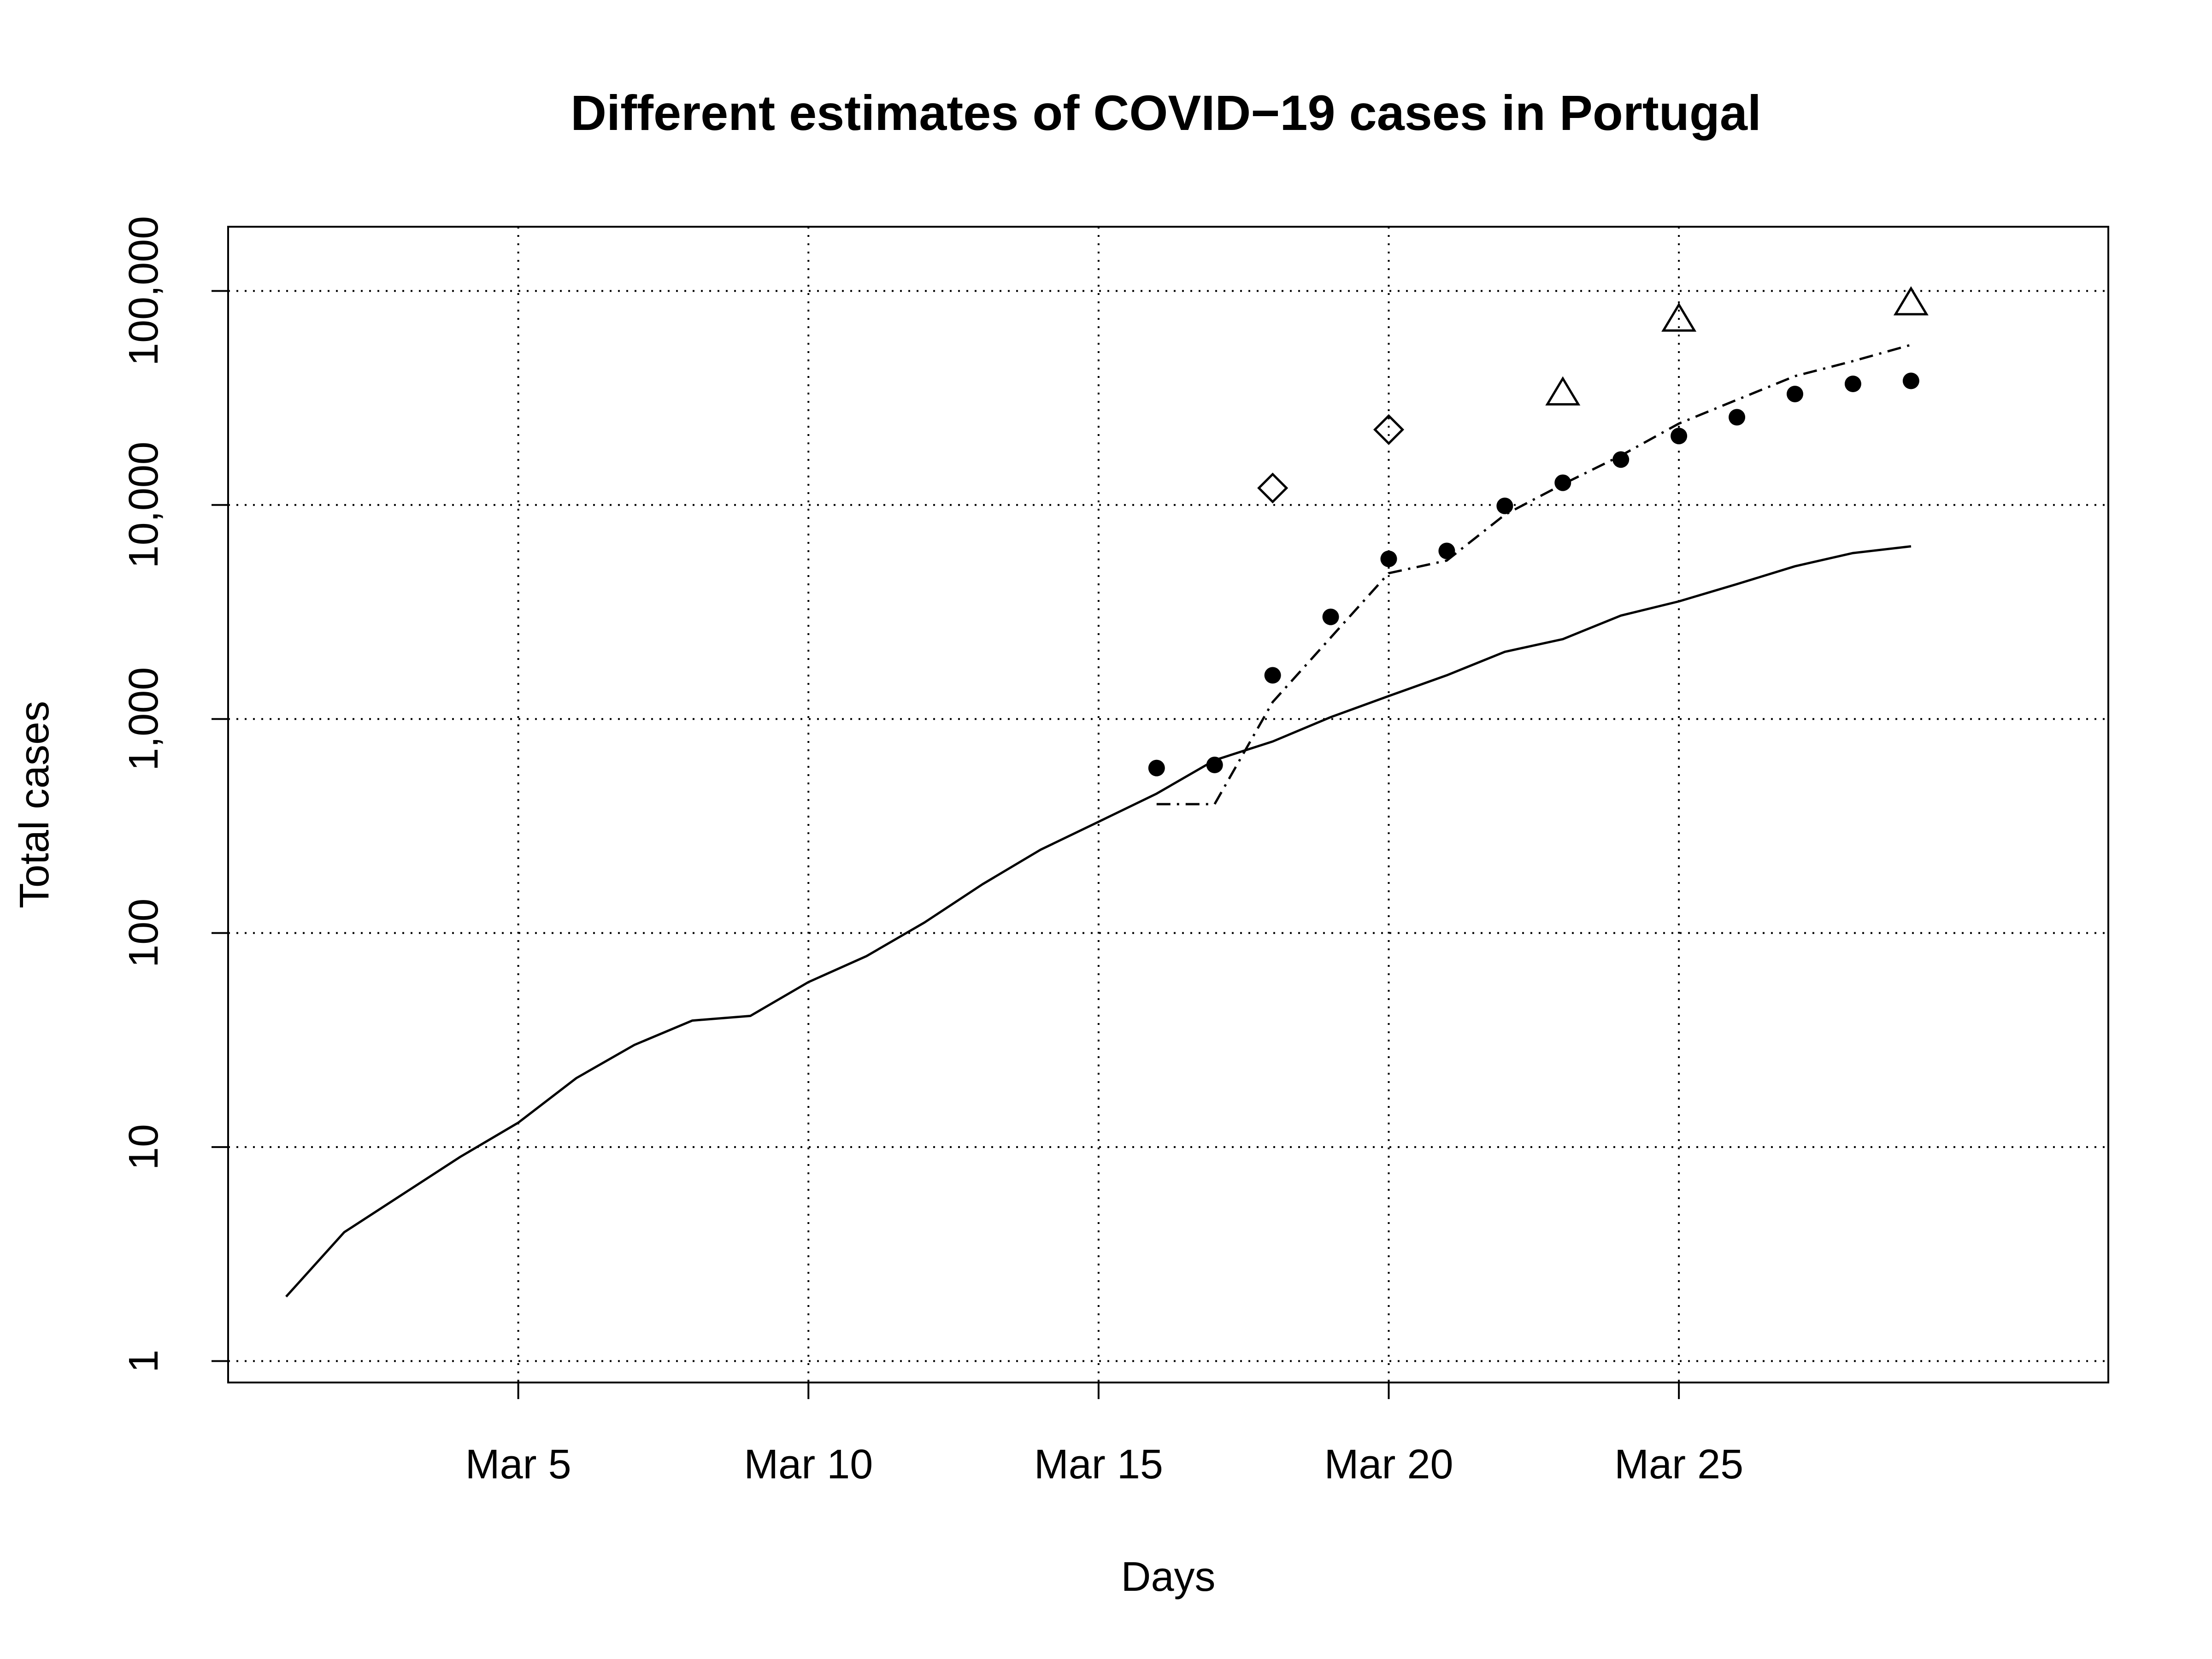  Describe the element at coordinates (1678, 1464) in the screenshot. I see `x-tick-label: Mar 25` at that location.